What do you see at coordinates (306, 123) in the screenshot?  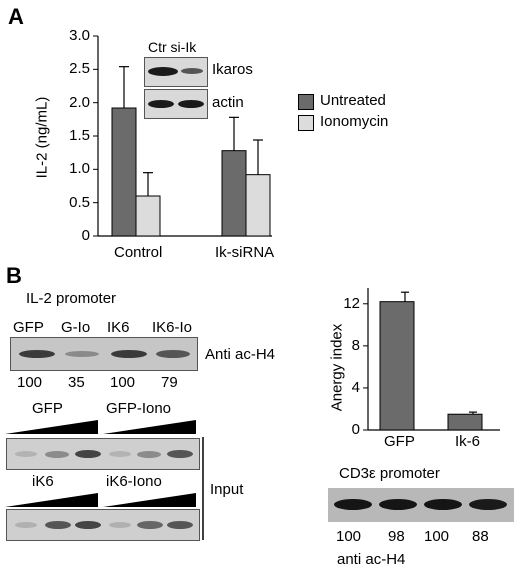 I see `legend-swatch-ionomycin` at bounding box center [306, 123].